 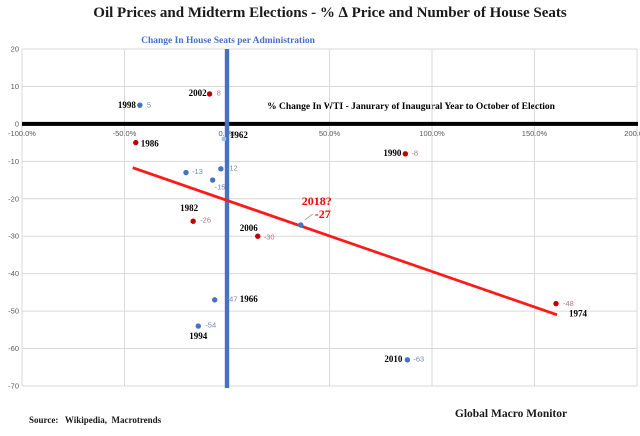 I want to click on source-note: Source: Wikipedia, Macrotrends, so click(x=95, y=420).